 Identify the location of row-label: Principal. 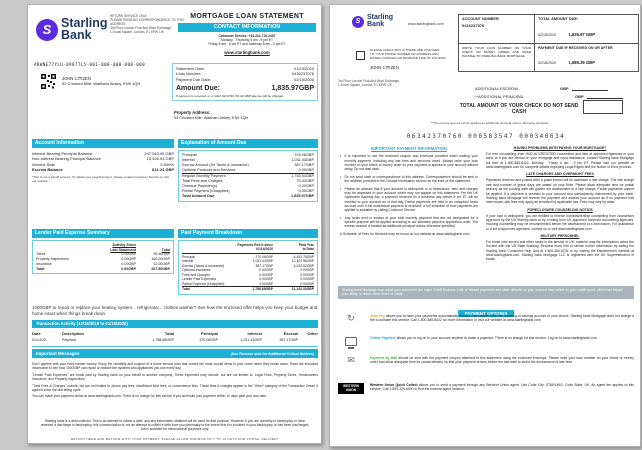
(189, 155).